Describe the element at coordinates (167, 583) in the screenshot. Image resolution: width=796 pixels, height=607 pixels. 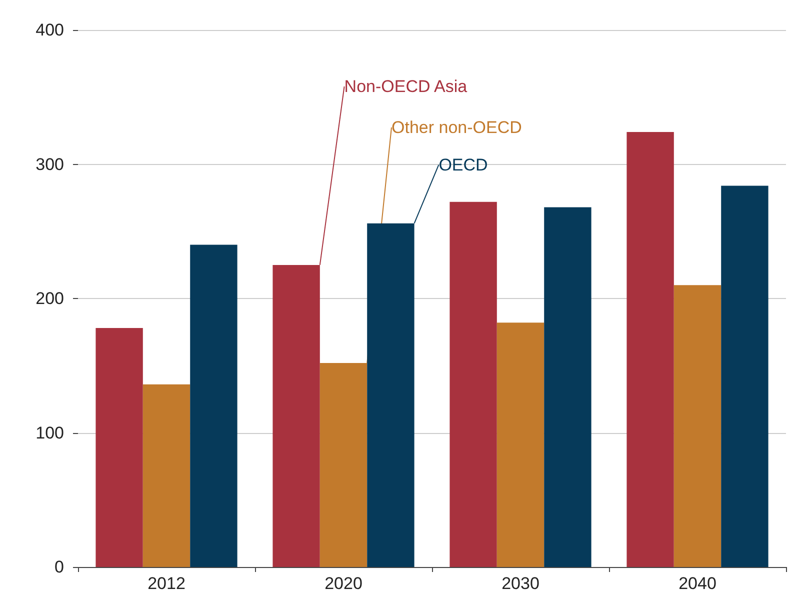
I see `x-tick-label: 2012` at that location.